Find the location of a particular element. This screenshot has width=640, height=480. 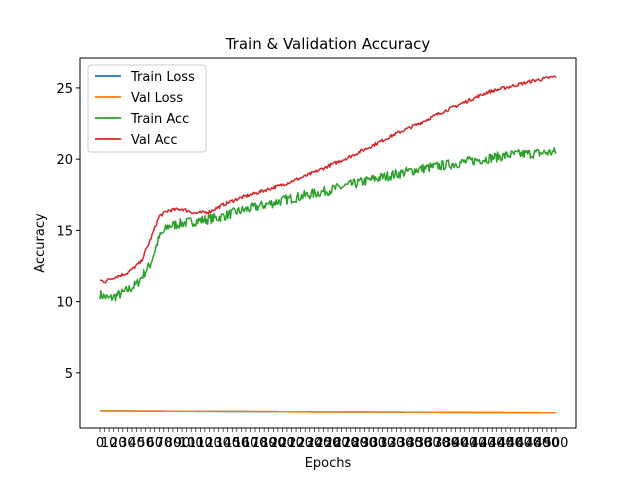

y-axis-label: Accuracy is located at coordinates (40, 243).